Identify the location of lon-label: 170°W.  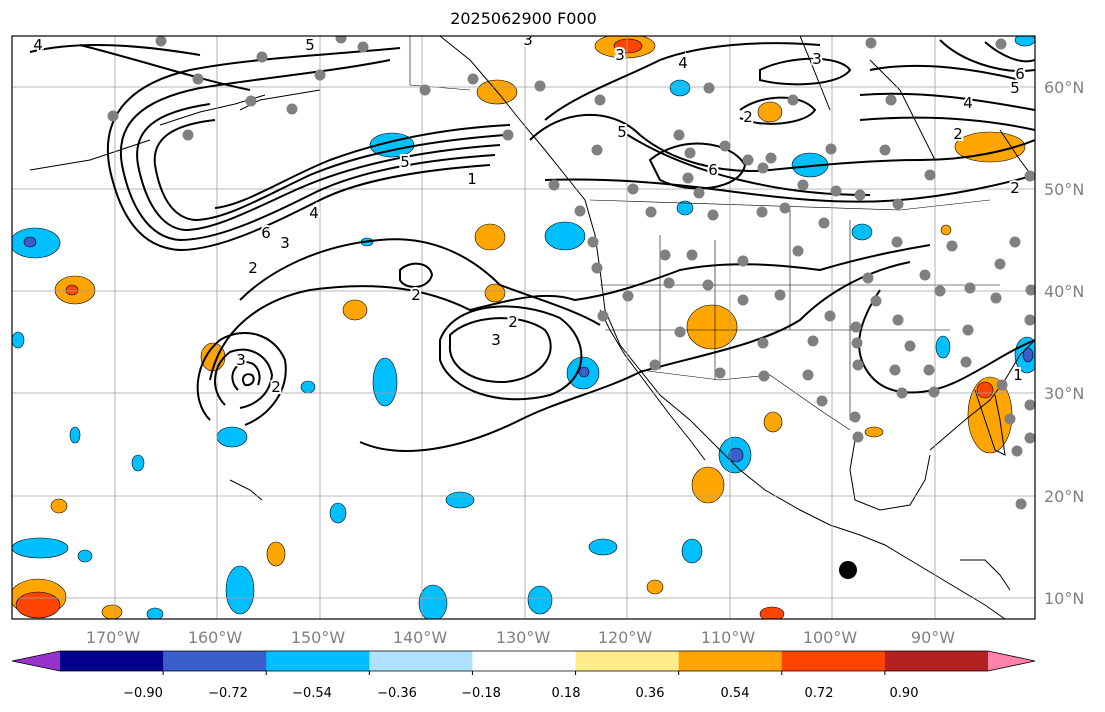
(113, 637).